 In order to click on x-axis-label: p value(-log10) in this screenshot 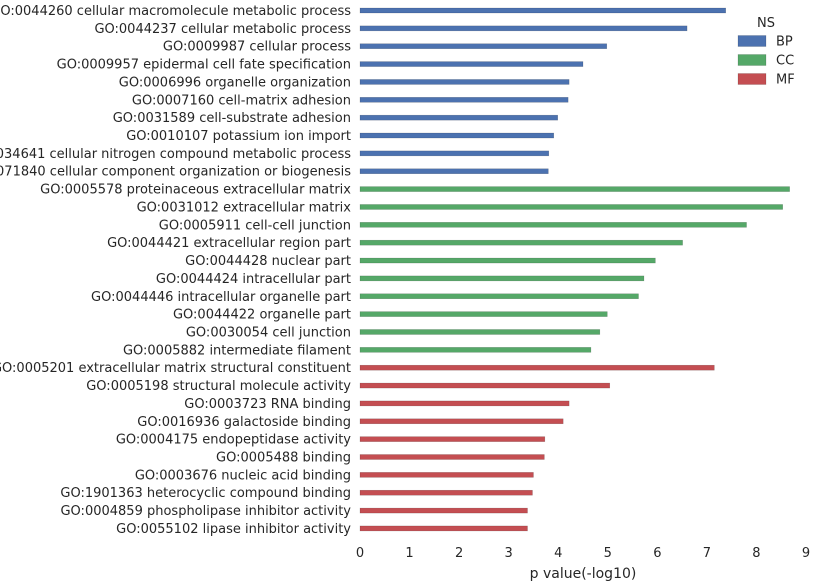, I will do `click(583, 574)`.